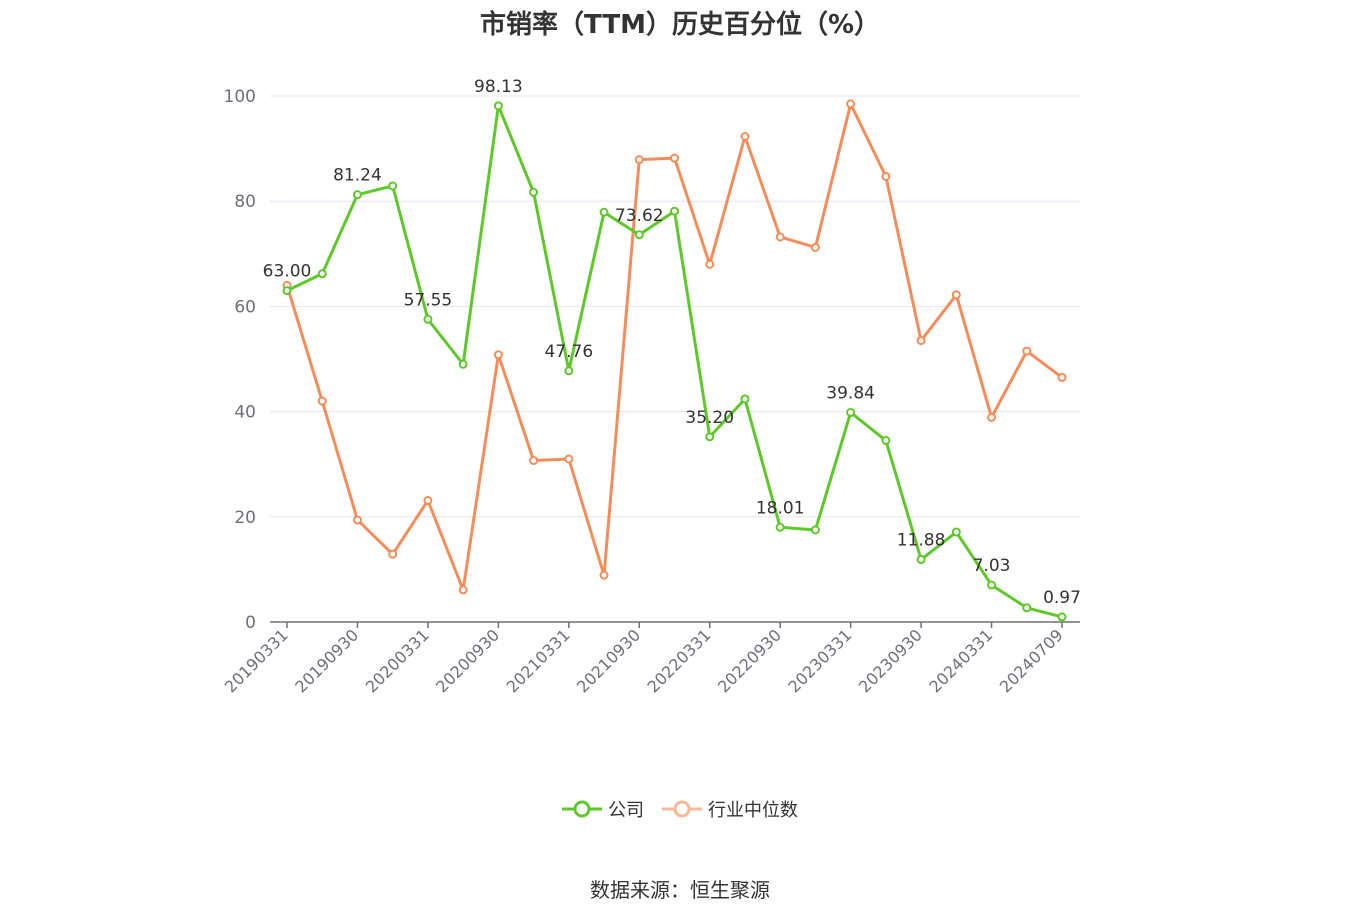 This screenshot has width=1360, height=920. Describe the element at coordinates (428, 300) in the screenshot. I see `data-label-company: 57.55` at that location.